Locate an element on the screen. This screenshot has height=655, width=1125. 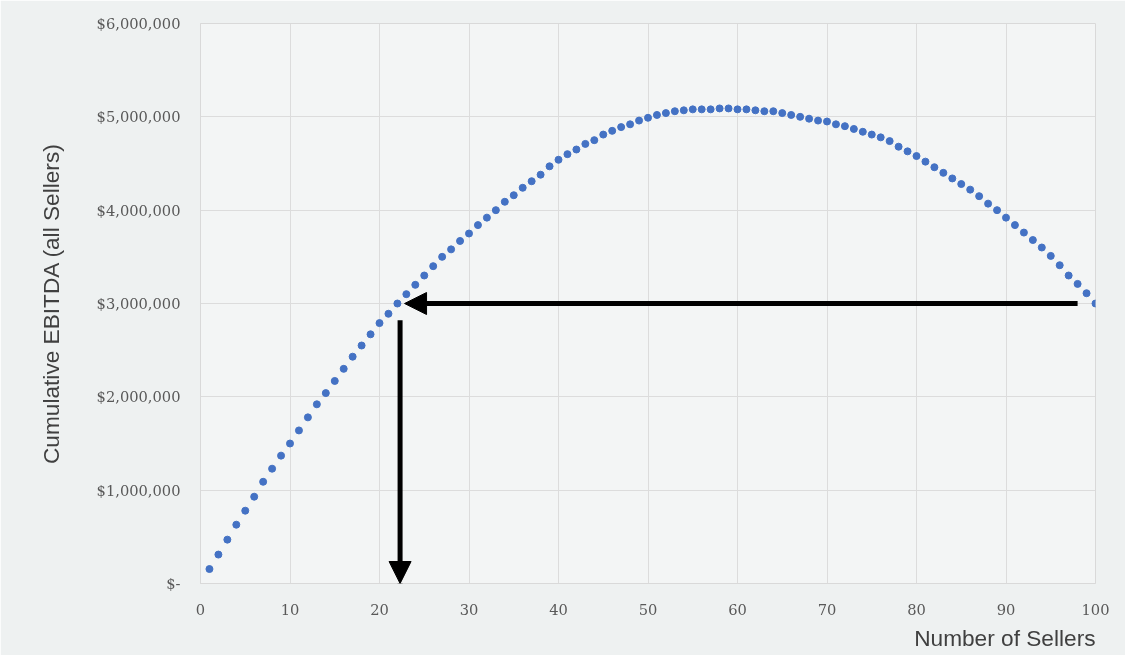
y-tick-label: $4,000,000 is located at coordinates (138, 210).